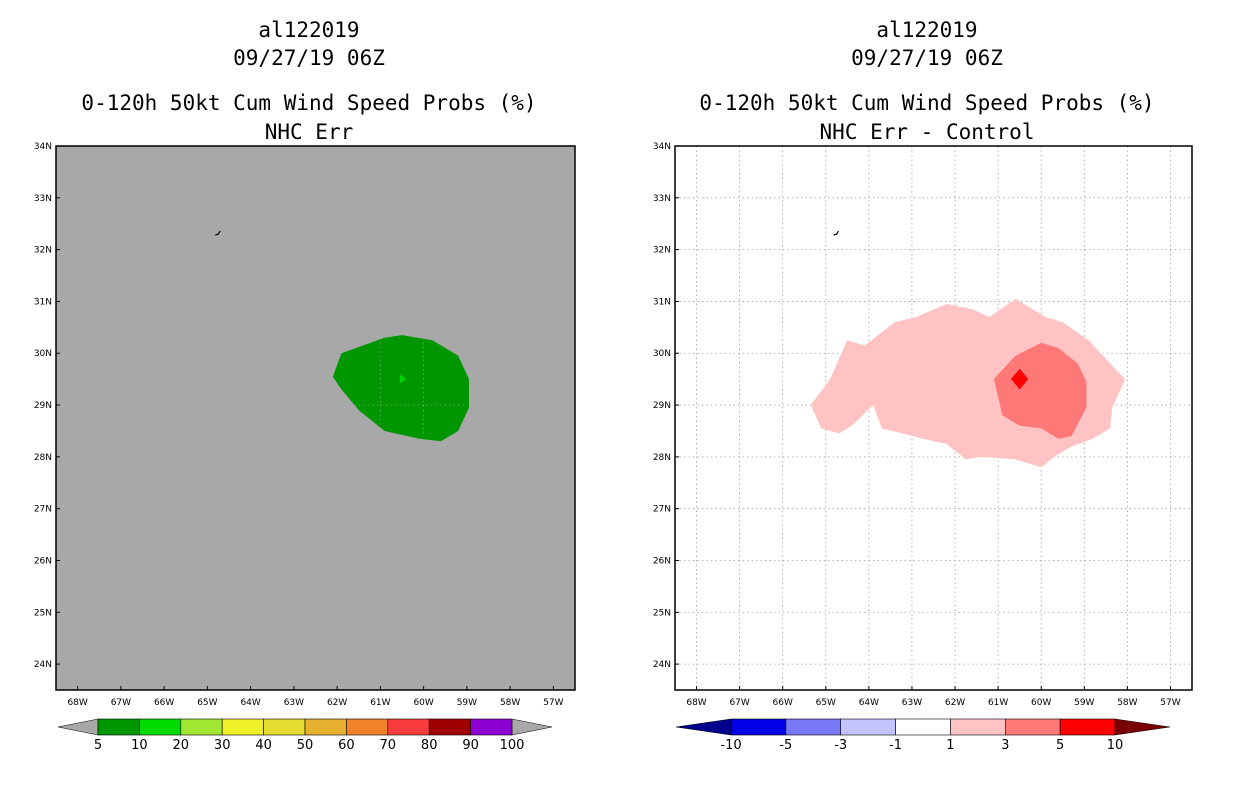 Image resolution: width=1236 pixels, height=800 pixels. I want to click on colorbar-label: -5, so click(785, 745).